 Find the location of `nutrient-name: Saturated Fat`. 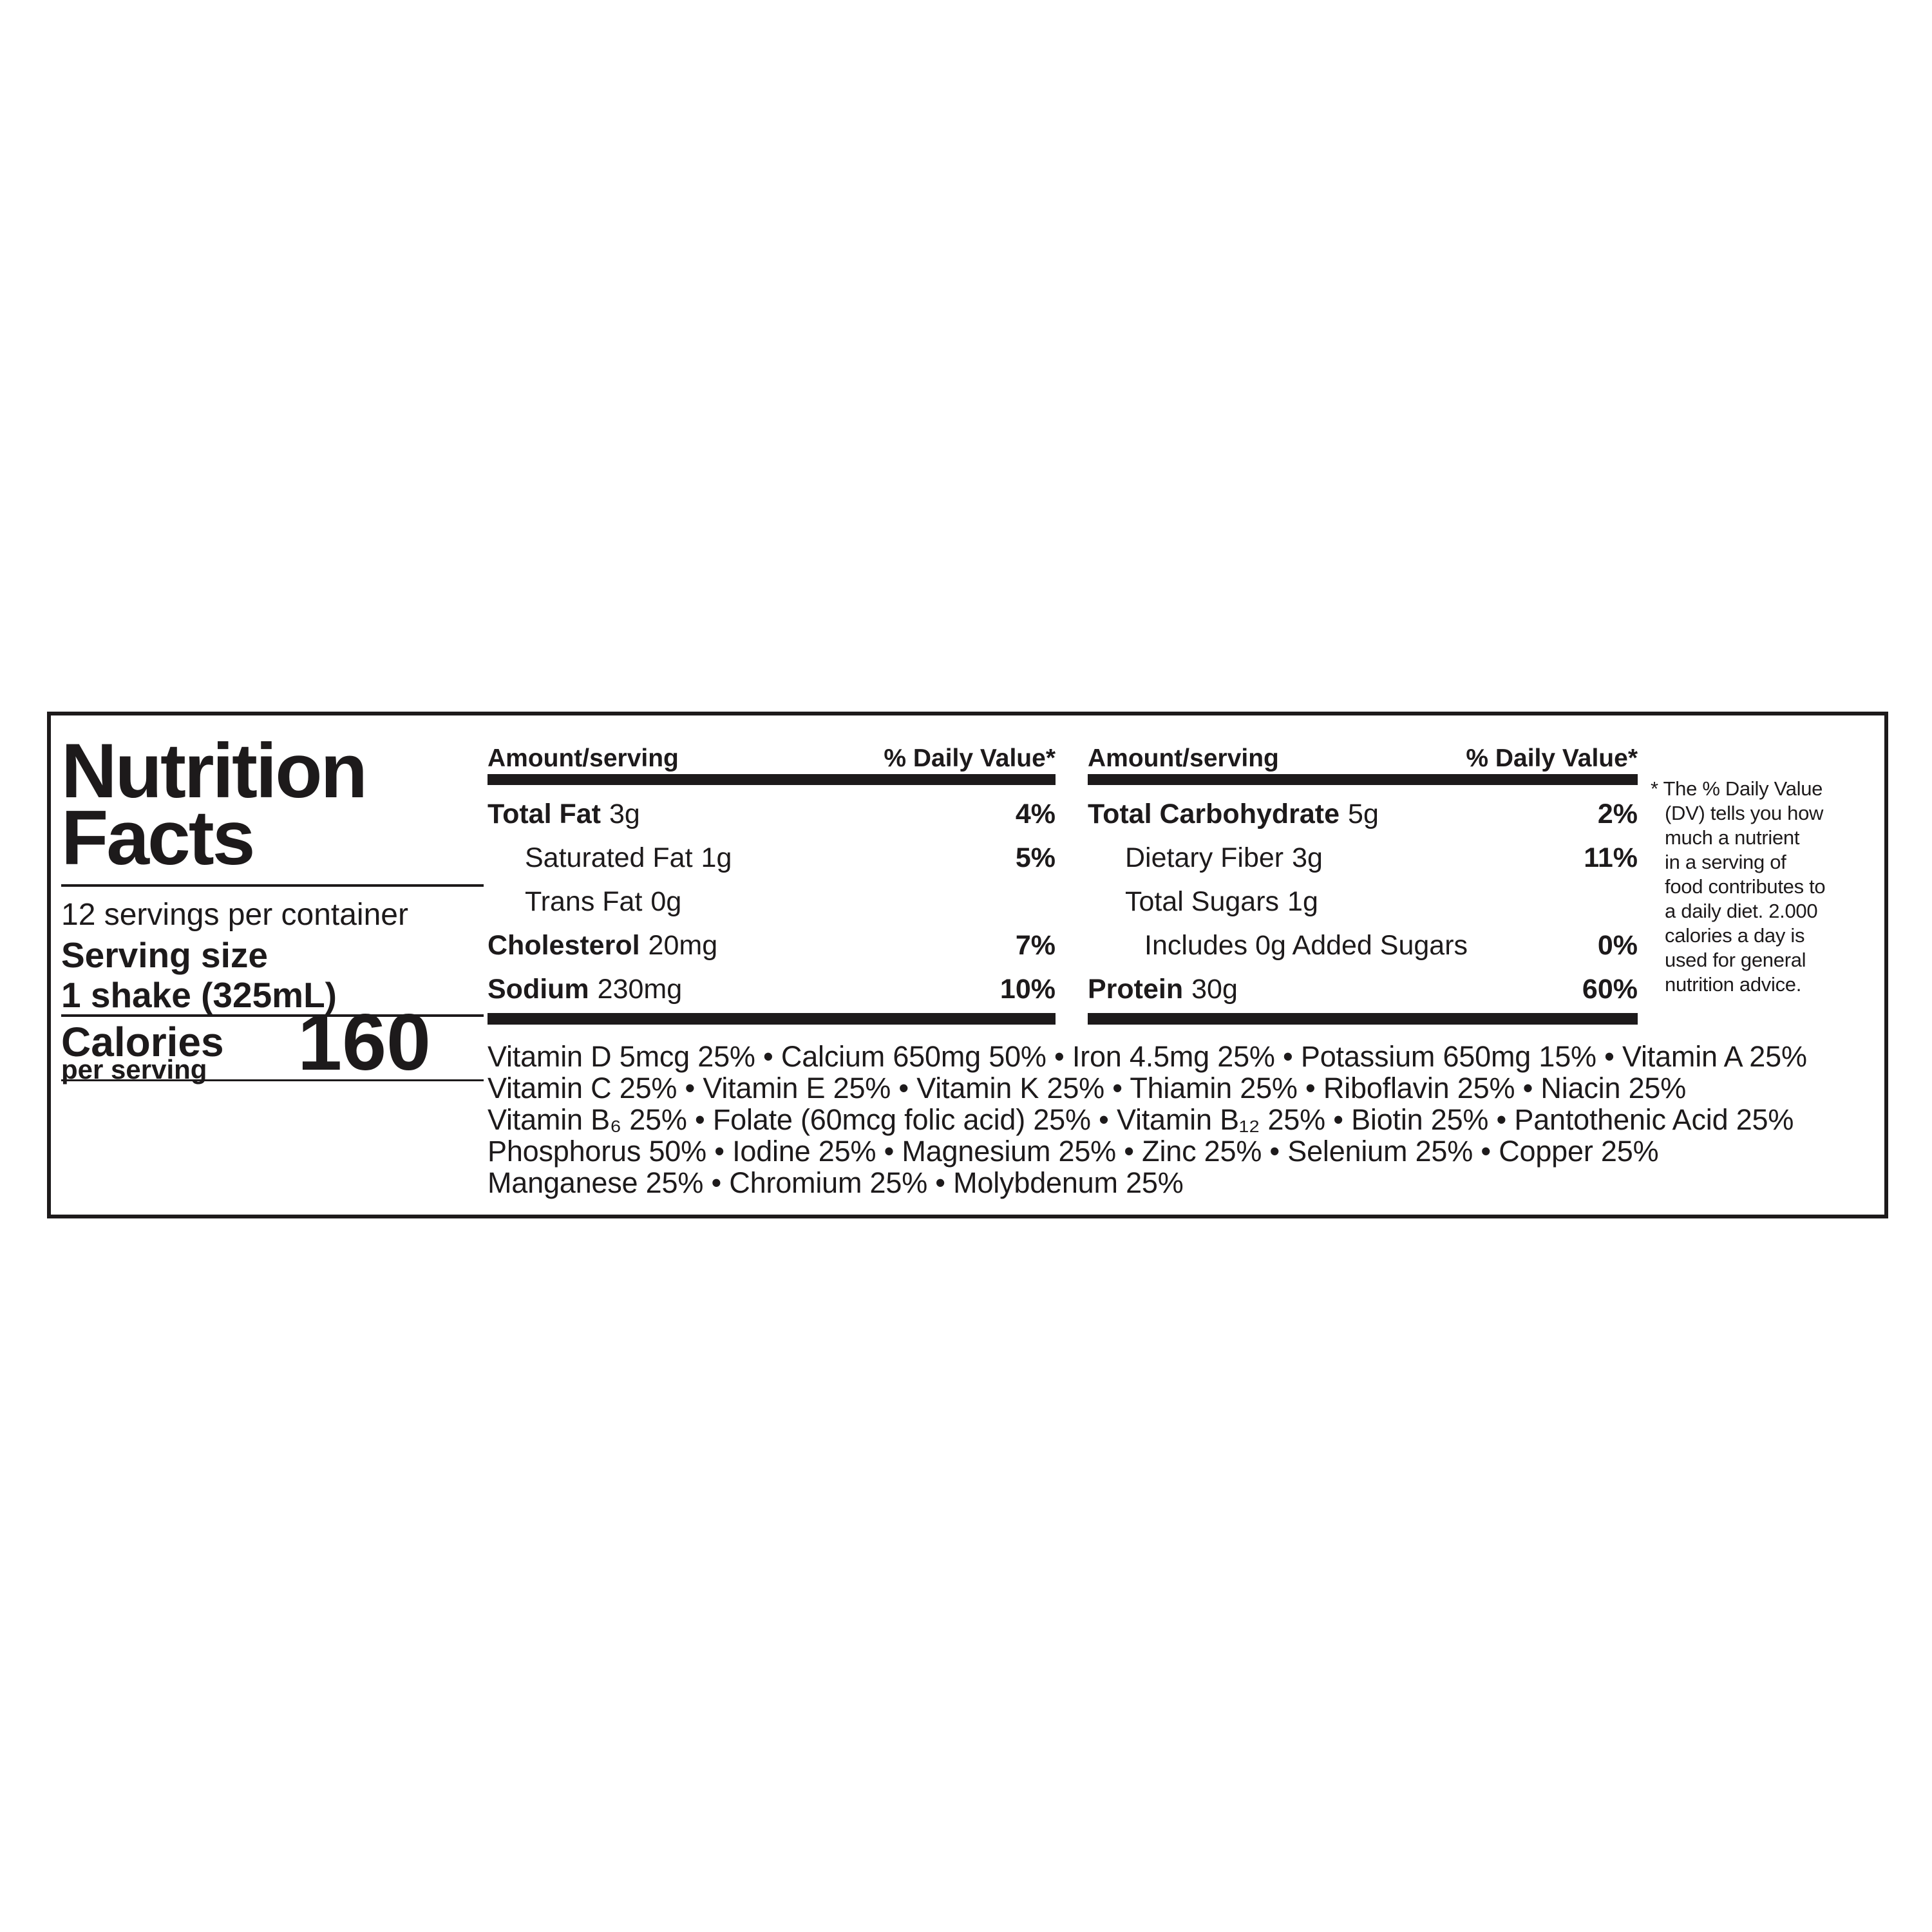

nutrient-name: Saturated Fat is located at coordinates (609, 857).